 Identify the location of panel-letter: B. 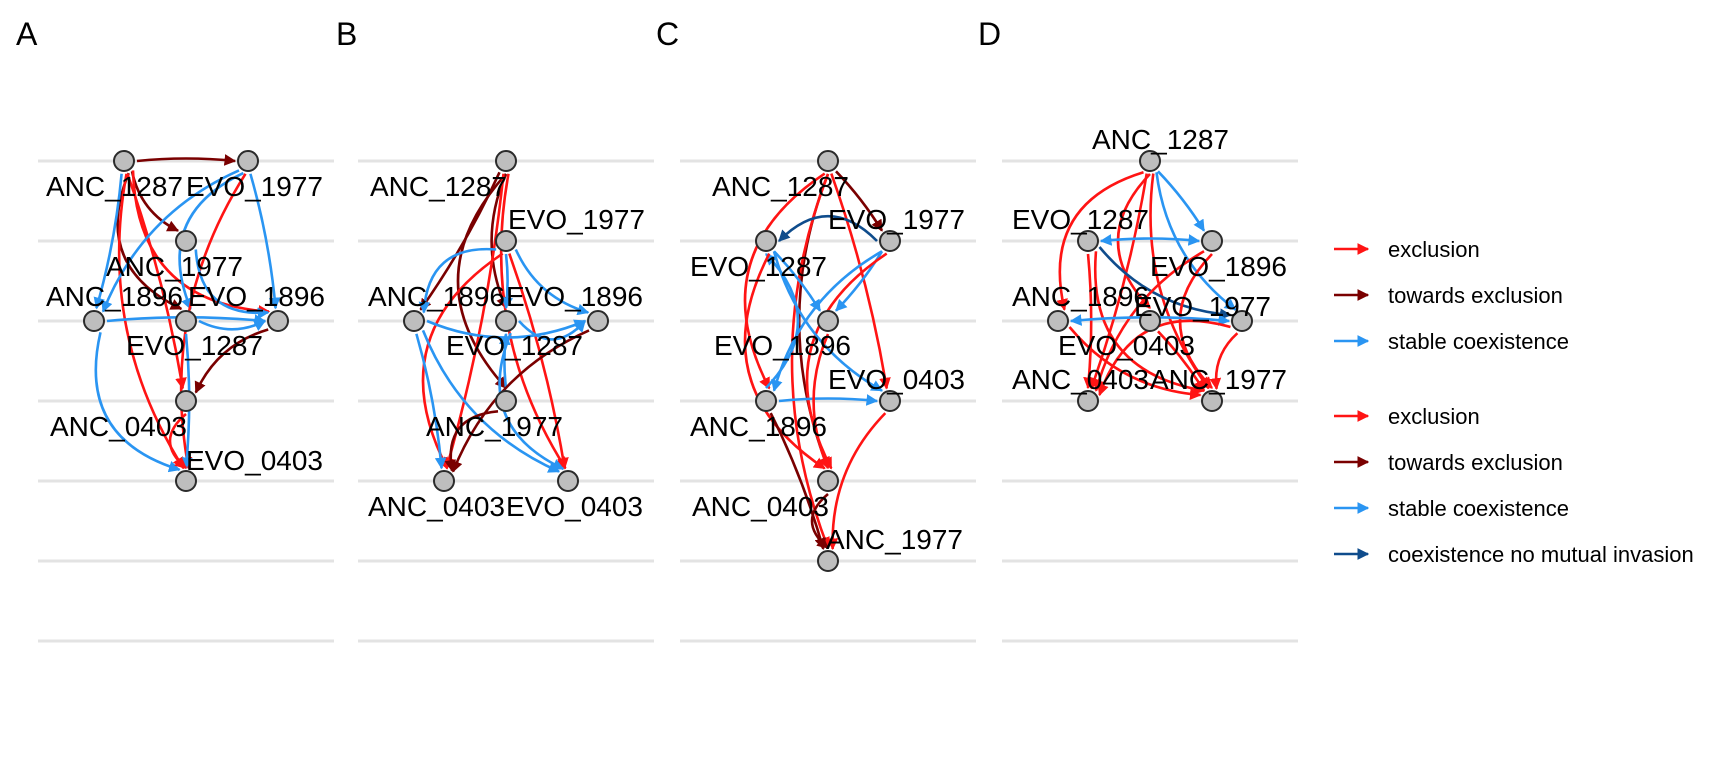
(346, 34).